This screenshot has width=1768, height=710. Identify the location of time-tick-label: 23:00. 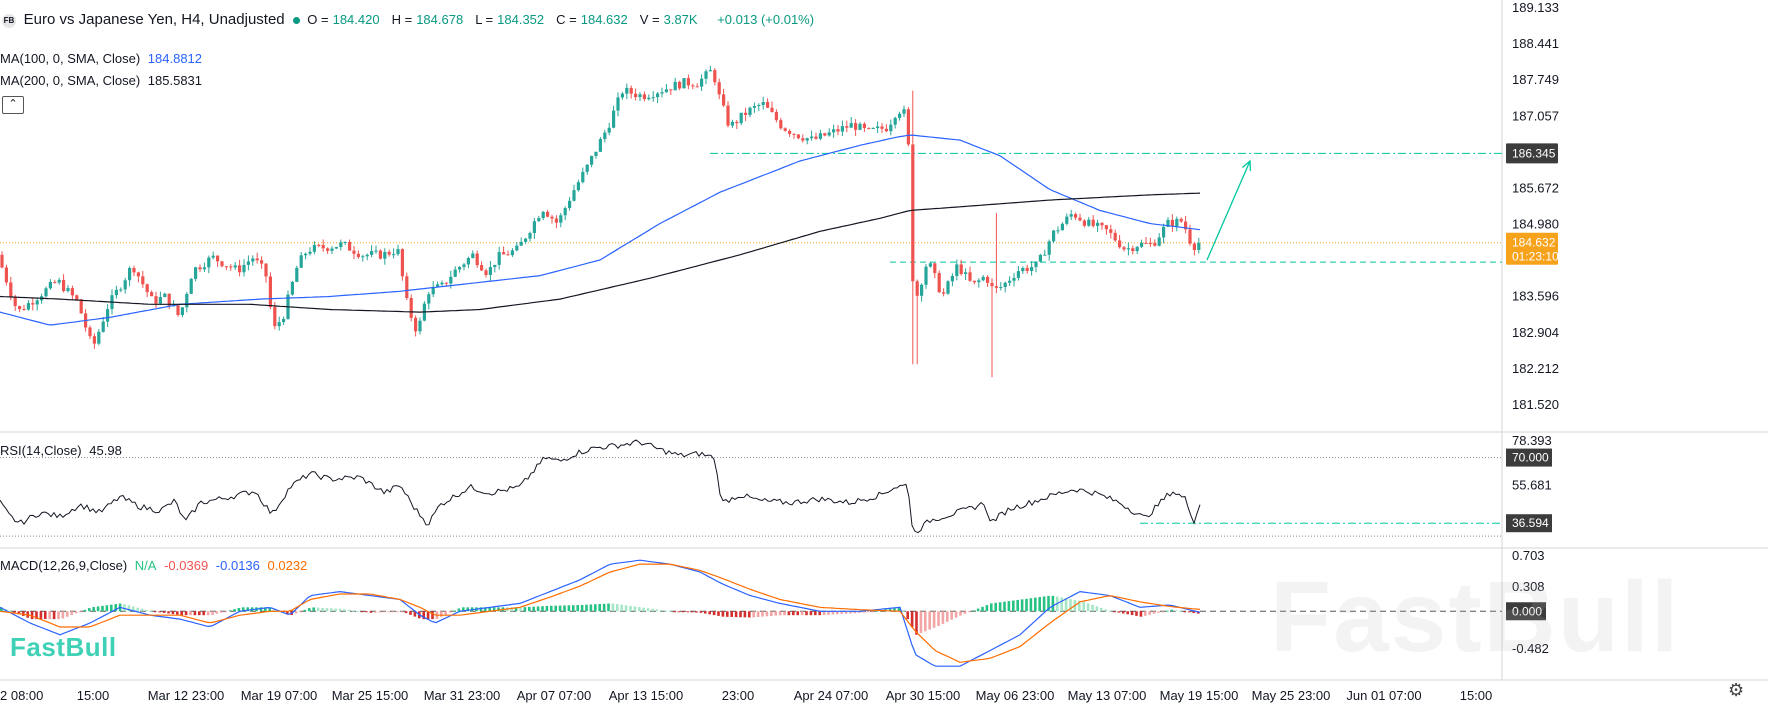
(738, 695).